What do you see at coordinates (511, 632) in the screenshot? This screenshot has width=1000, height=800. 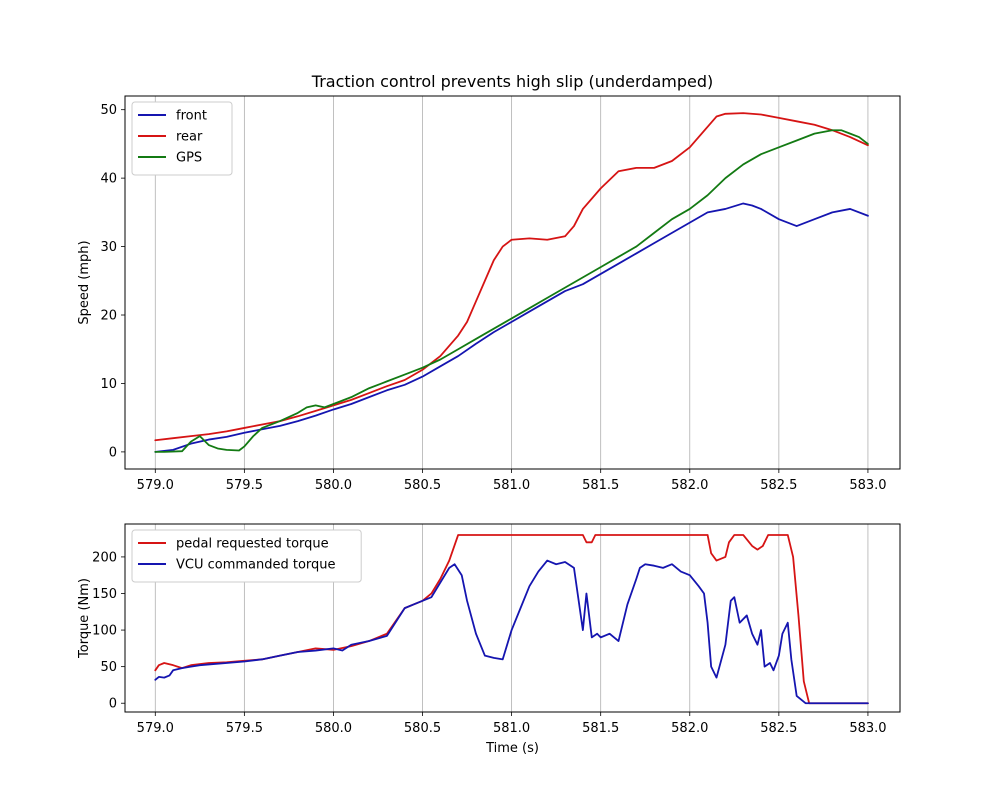 I see `torque-series-vcu-commanded-torque` at bounding box center [511, 632].